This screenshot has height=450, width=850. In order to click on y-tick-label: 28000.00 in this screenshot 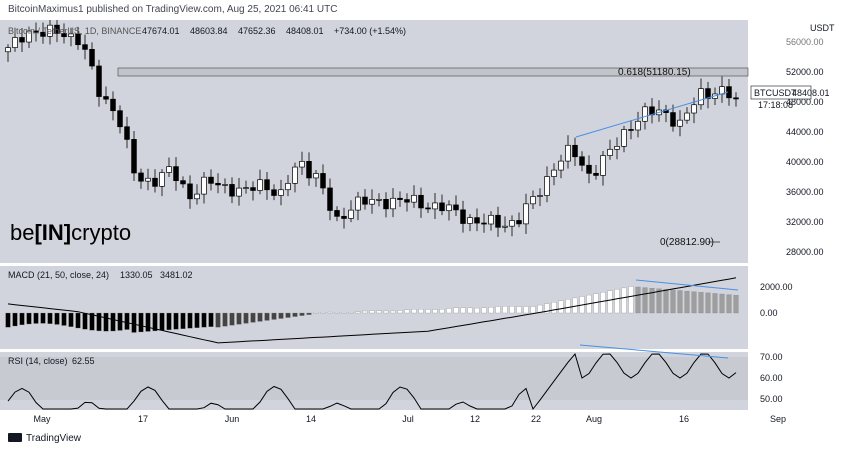, I will do `click(805, 252)`.